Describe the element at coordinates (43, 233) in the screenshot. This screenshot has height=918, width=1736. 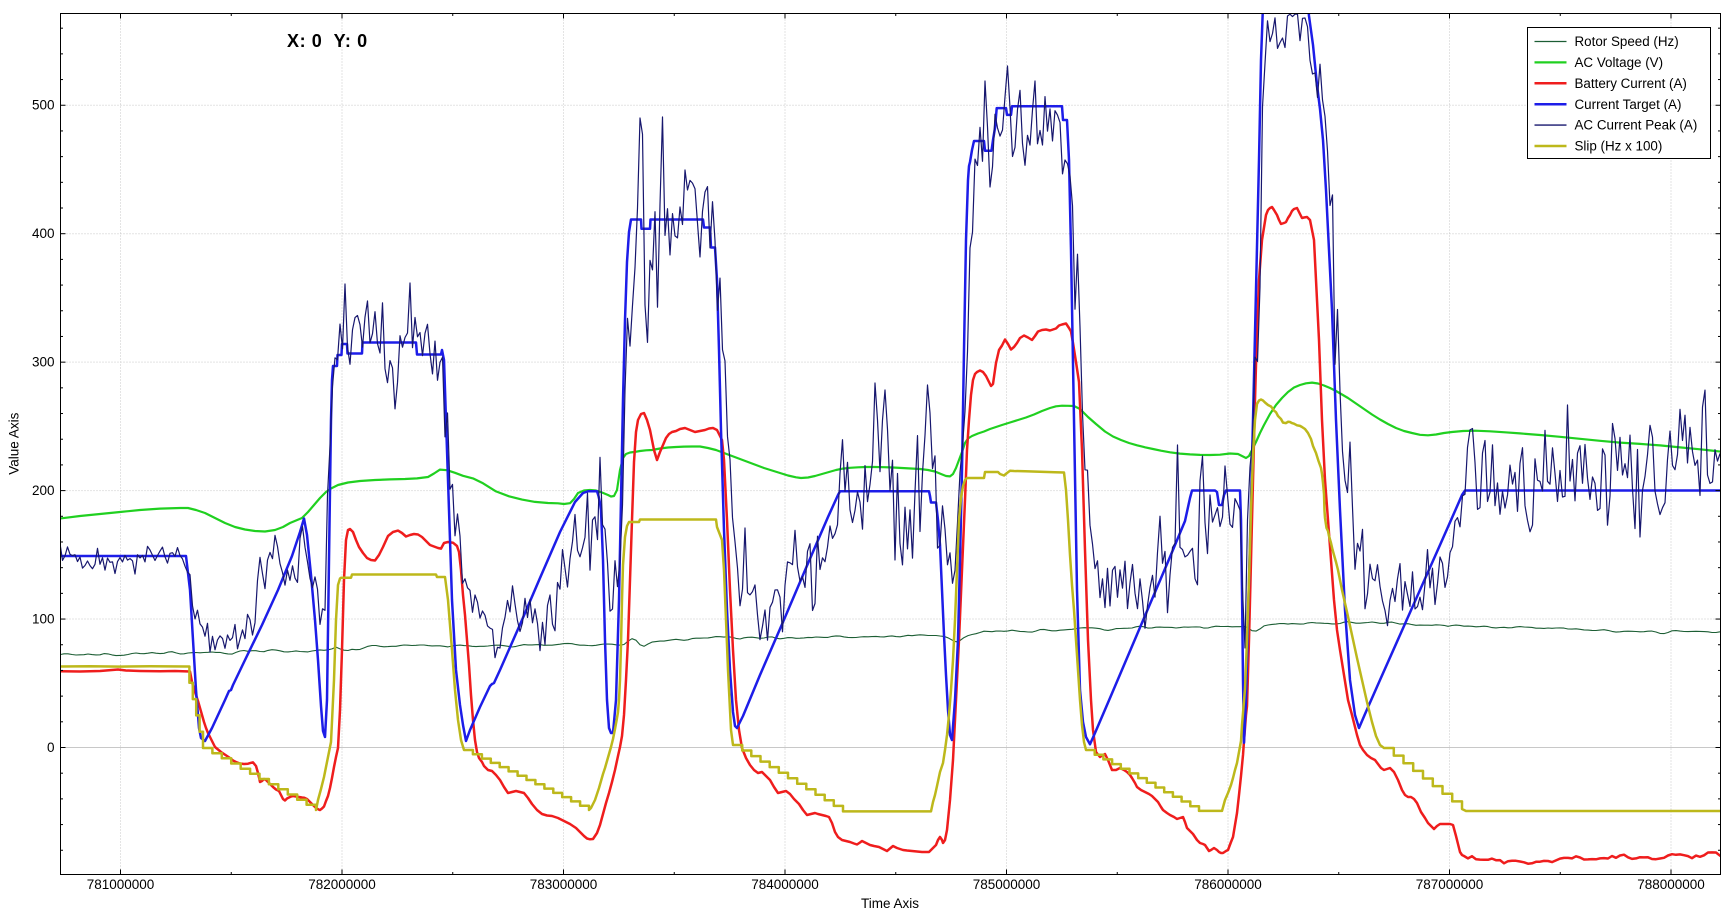
I see `svg-text: 400` at that location.